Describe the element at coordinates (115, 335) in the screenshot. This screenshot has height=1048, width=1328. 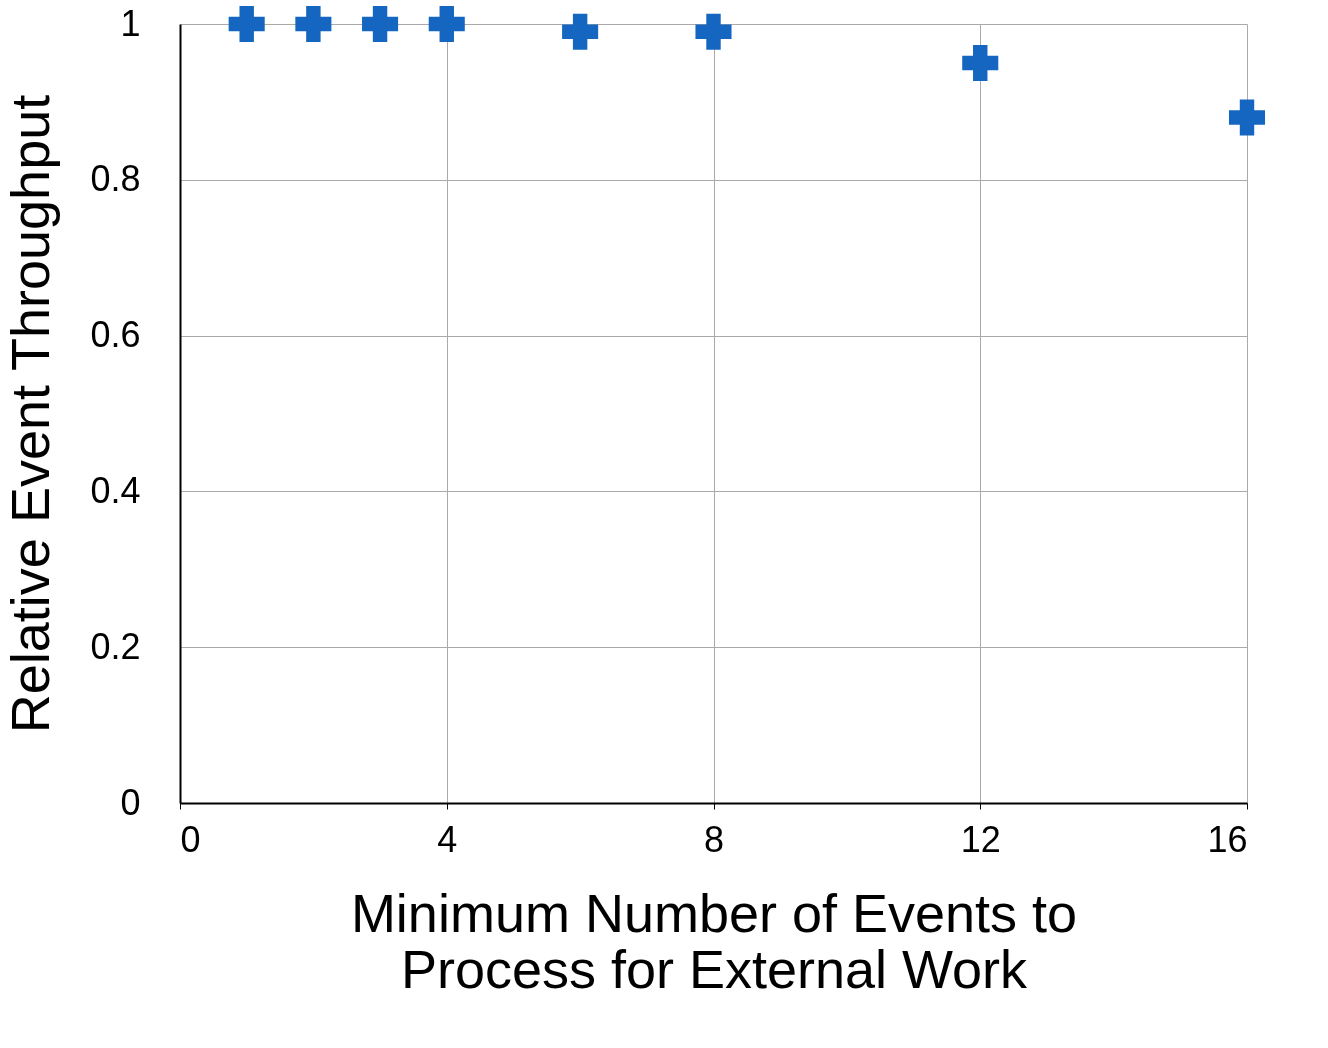
I see `y-tick-label: 0.6` at that location.